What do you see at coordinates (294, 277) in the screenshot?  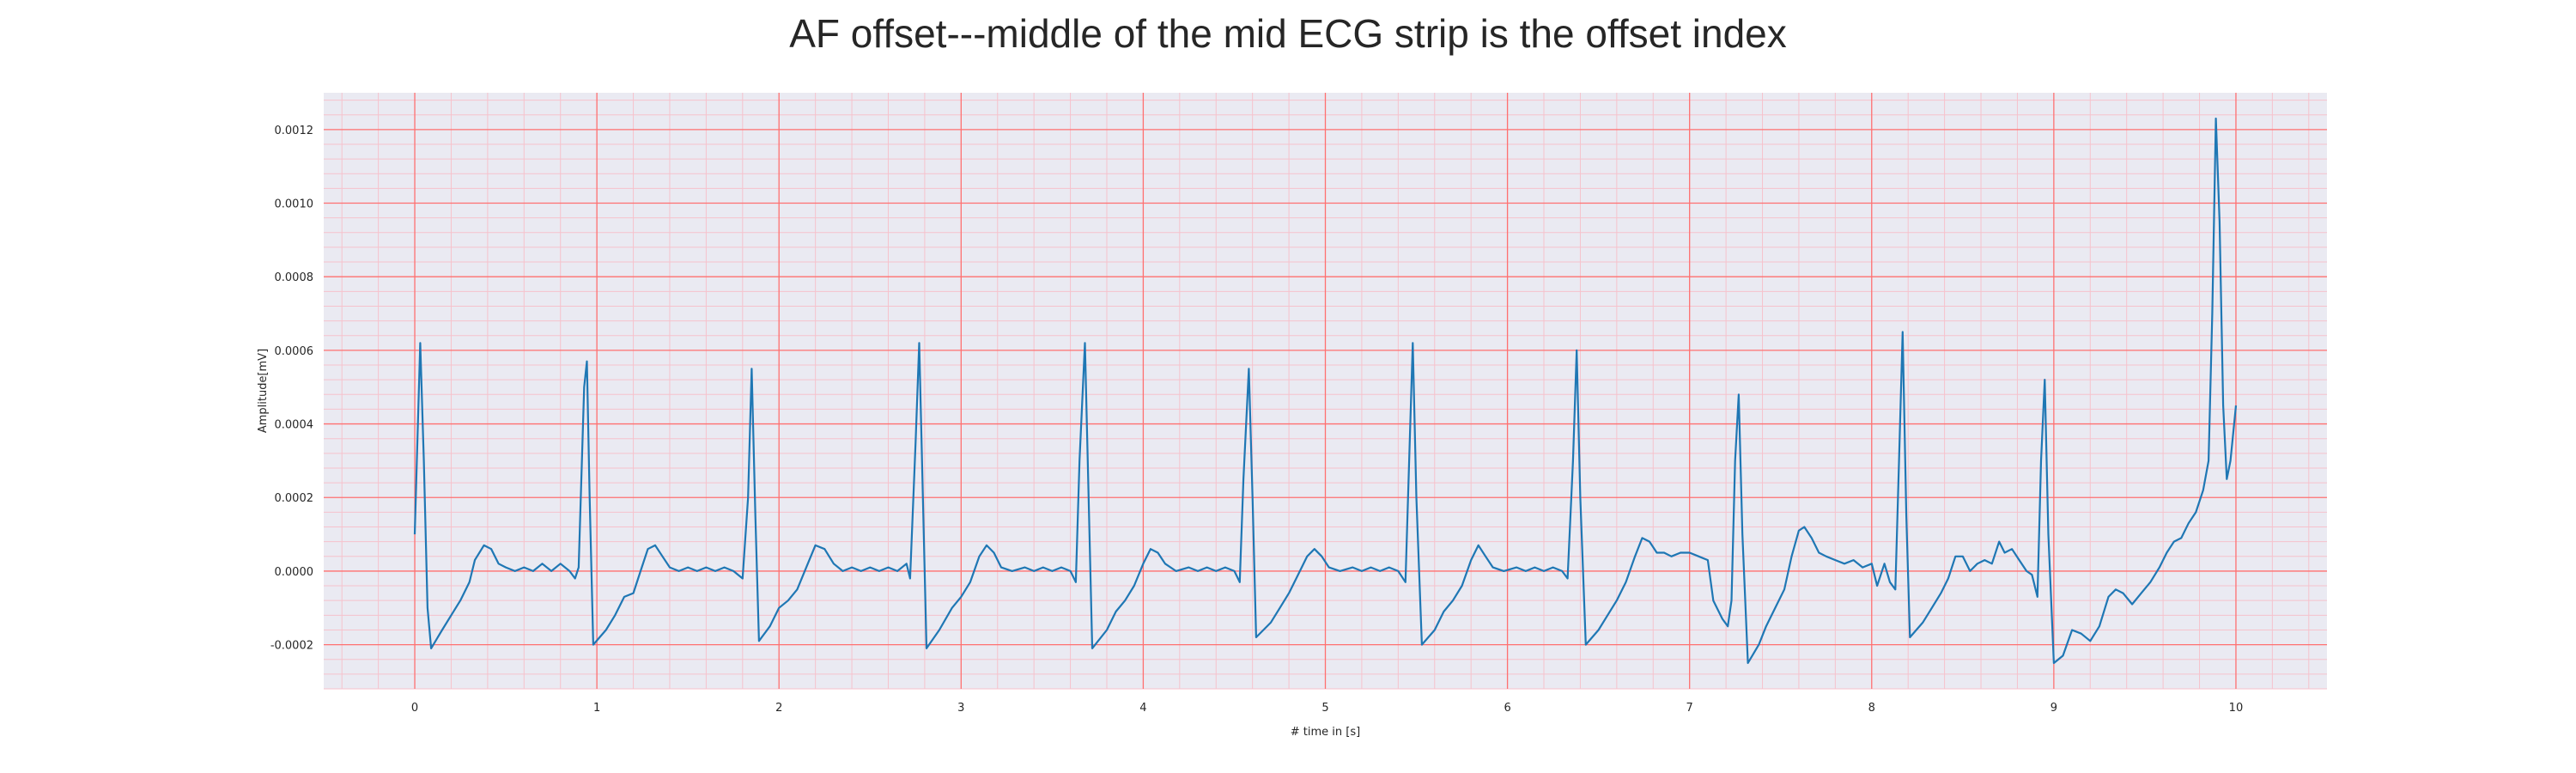 I see `y-tick-label: 0.0008` at bounding box center [294, 277].